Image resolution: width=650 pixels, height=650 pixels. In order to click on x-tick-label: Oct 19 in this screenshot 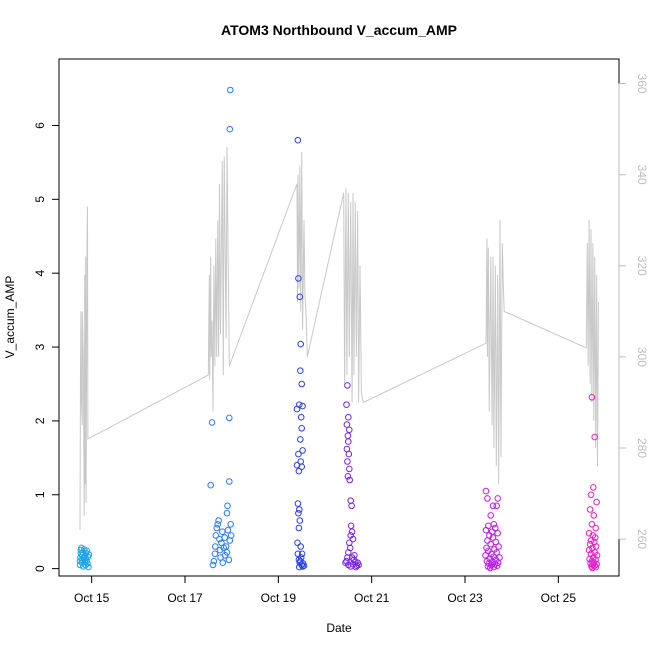, I will do `click(279, 598)`.